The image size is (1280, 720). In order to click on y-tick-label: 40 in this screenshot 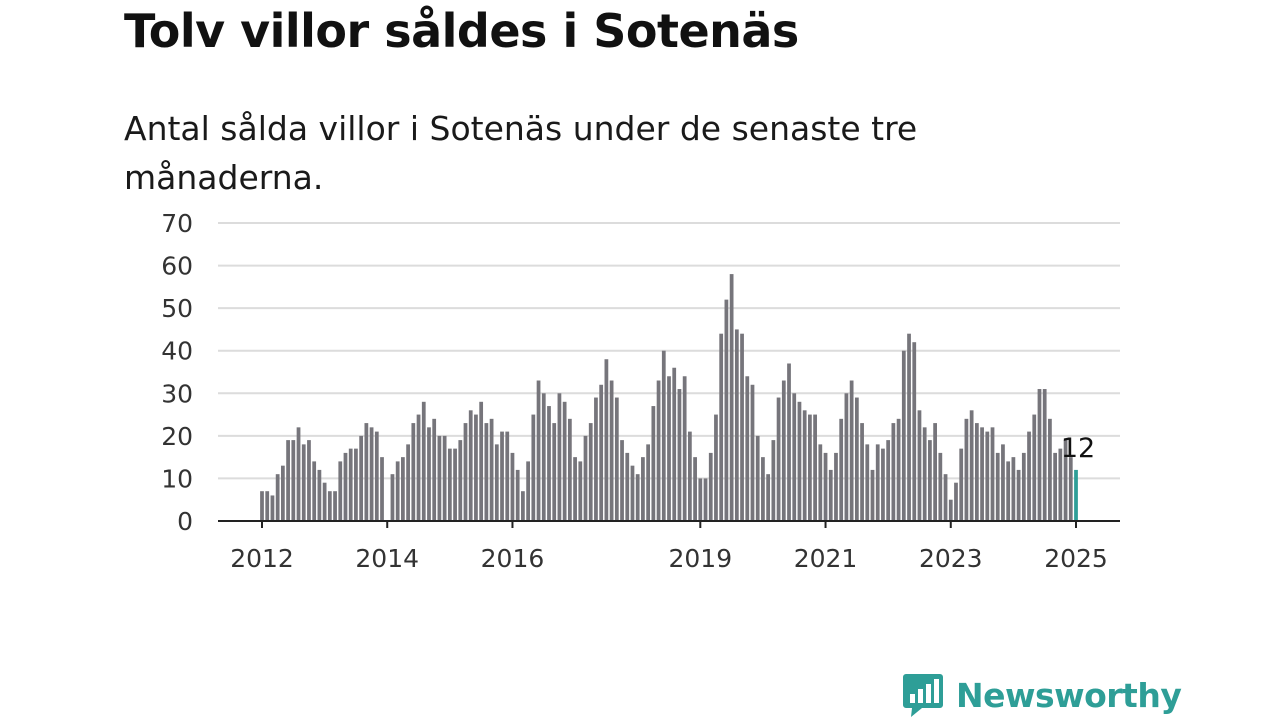, I will do `click(177, 351)`.